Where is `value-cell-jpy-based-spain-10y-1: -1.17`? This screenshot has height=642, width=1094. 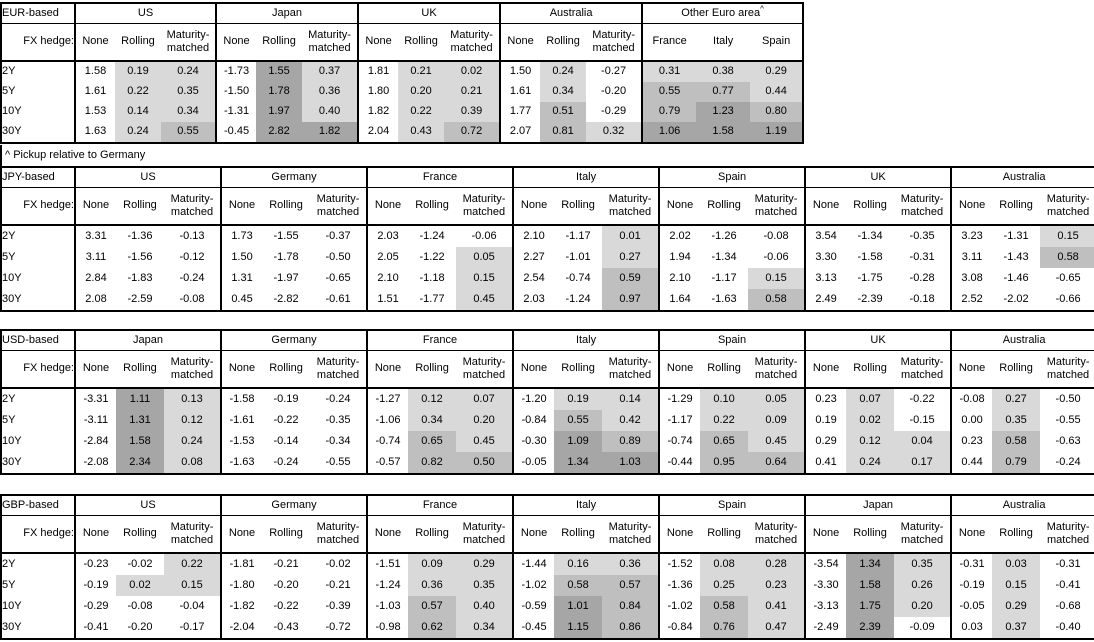 value-cell-jpy-based-spain-10y-1: -1.17 is located at coordinates (724, 277).